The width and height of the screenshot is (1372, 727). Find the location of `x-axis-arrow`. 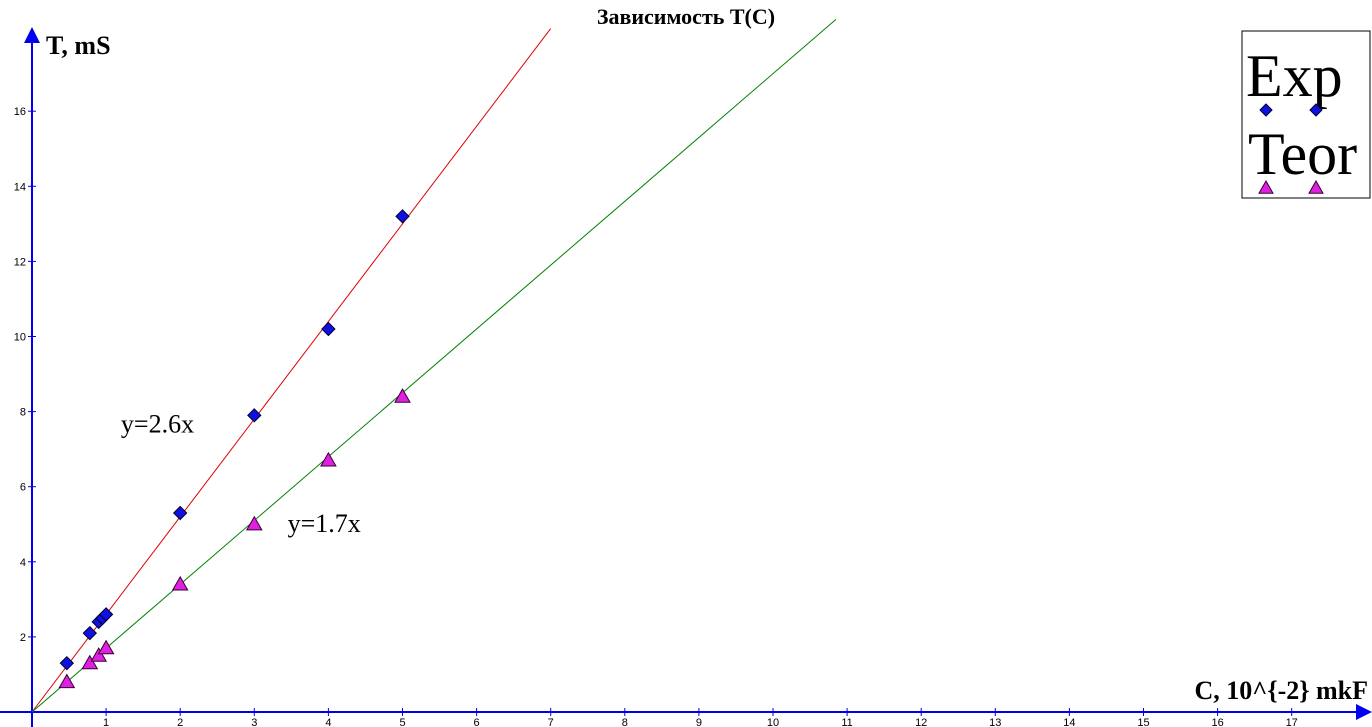

x-axis-arrow is located at coordinates (1364, 712).